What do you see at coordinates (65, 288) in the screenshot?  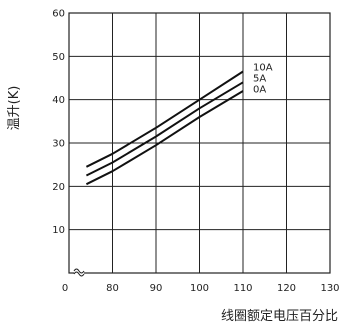 I see `x-tick-label: 0` at bounding box center [65, 288].